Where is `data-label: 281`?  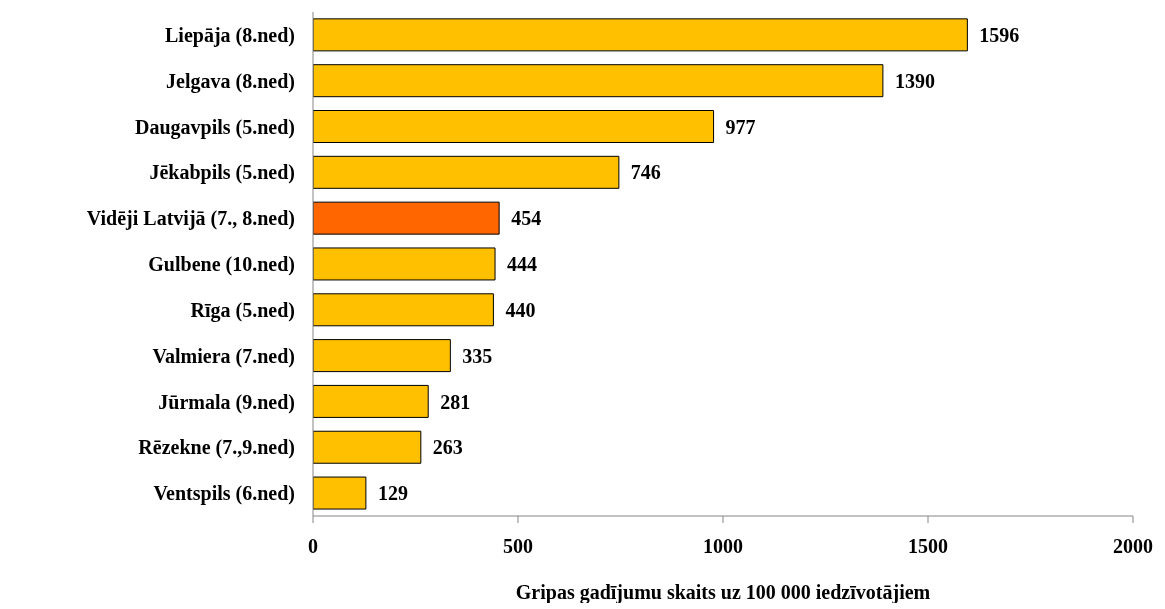
data-label: 281 is located at coordinates (455, 401).